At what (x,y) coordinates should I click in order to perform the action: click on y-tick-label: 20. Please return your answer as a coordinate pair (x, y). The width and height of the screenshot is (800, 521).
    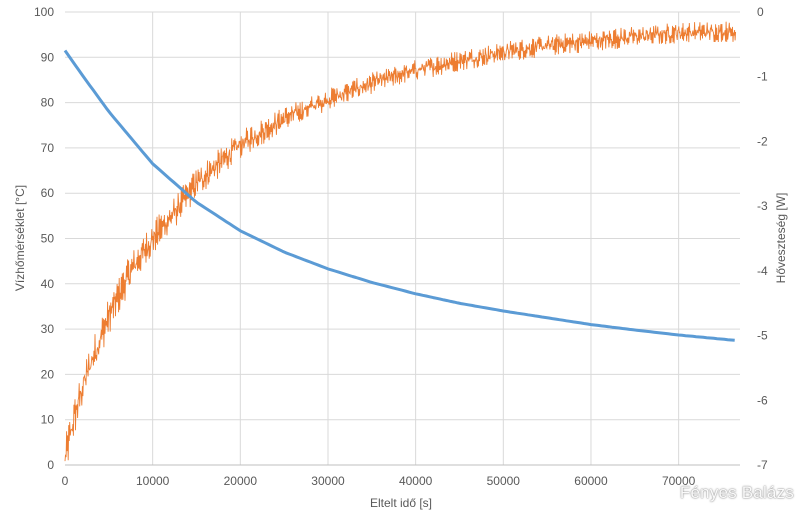
    Looking at the image, I should click on (48, 374).